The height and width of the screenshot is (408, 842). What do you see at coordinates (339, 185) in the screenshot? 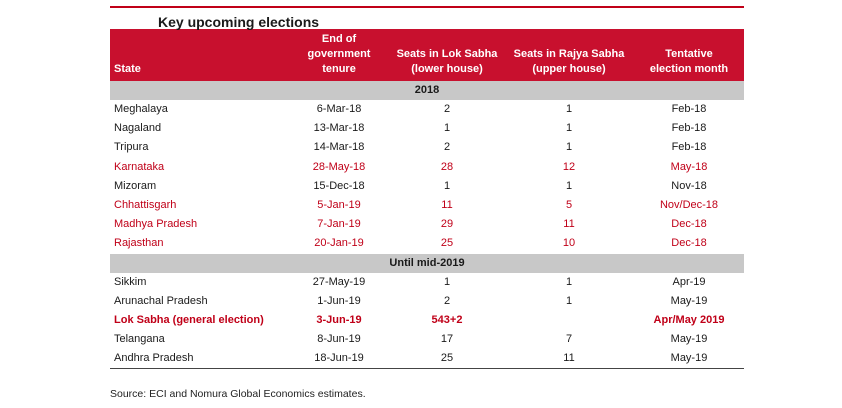
I see `cell-tenure: 15-Dec-18` at bounding box center [339, 185].